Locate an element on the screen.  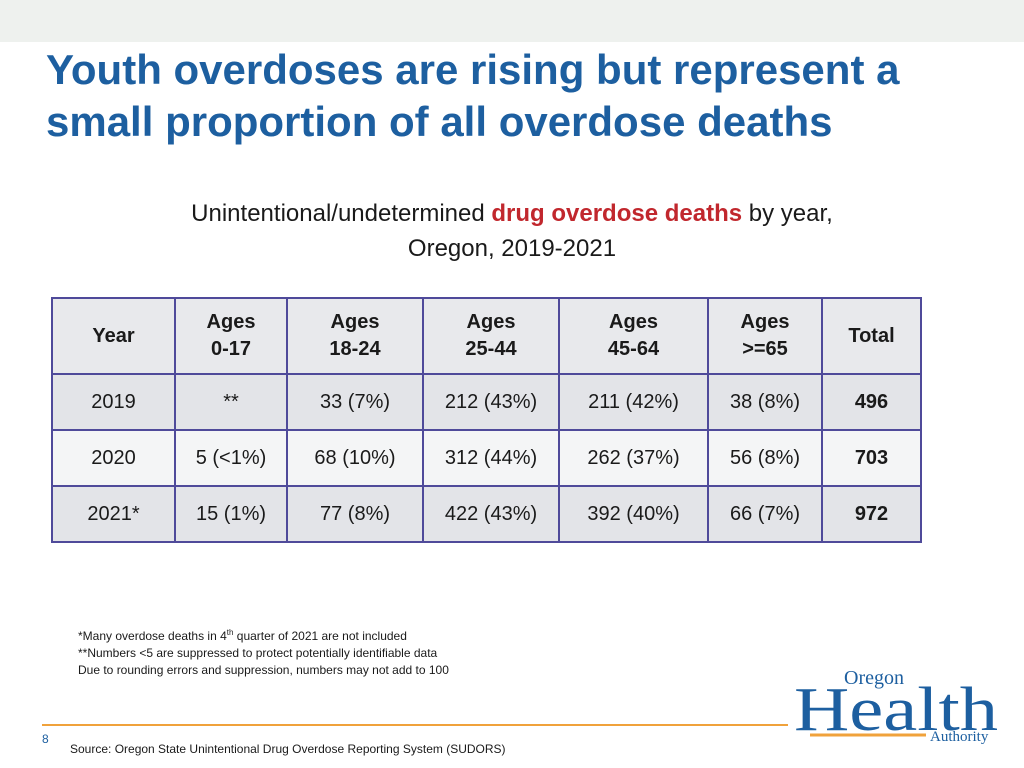
oregon-health-authority-logo: Oregon Health Authority is located at coordinates (896, 706).